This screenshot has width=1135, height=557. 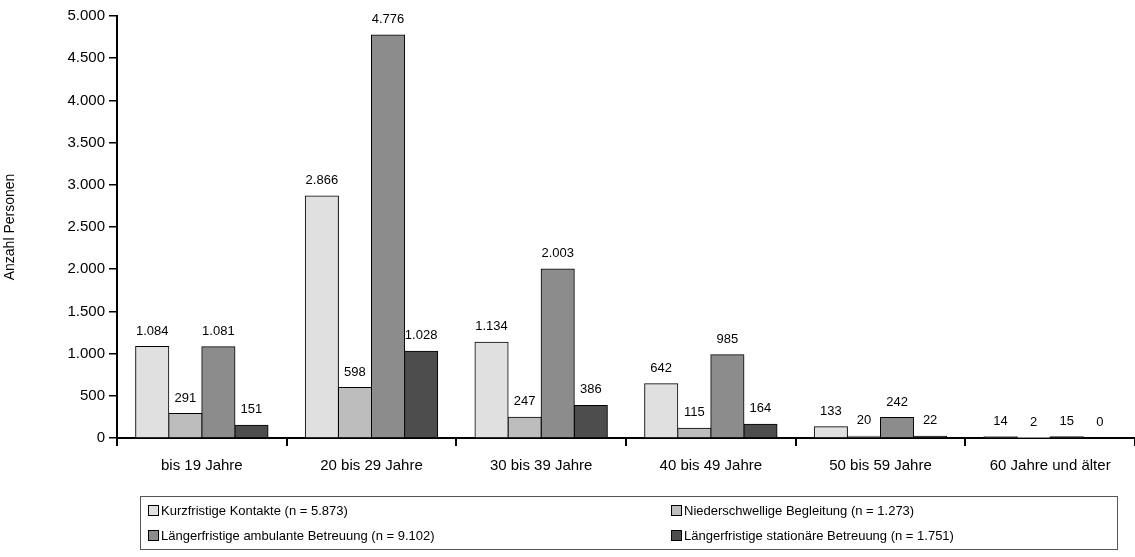 What do you see at coordinates (831, 410) in the screenshot?
I see `data-label: 133` at bounding box center [831, 410].